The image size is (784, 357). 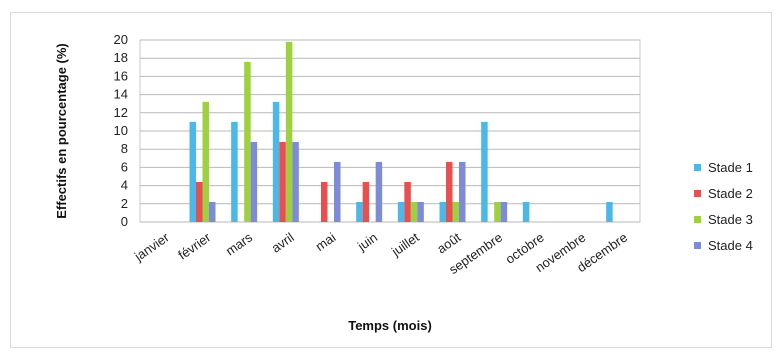 I want to click on x-tick-label: mars, so click(x=239, y=243).